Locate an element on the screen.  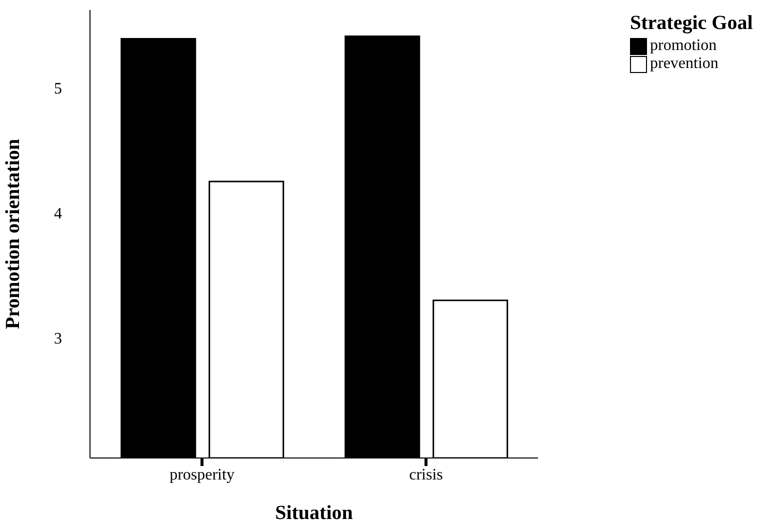
y-tick-label: 5 is located at coordinates (58, 89).